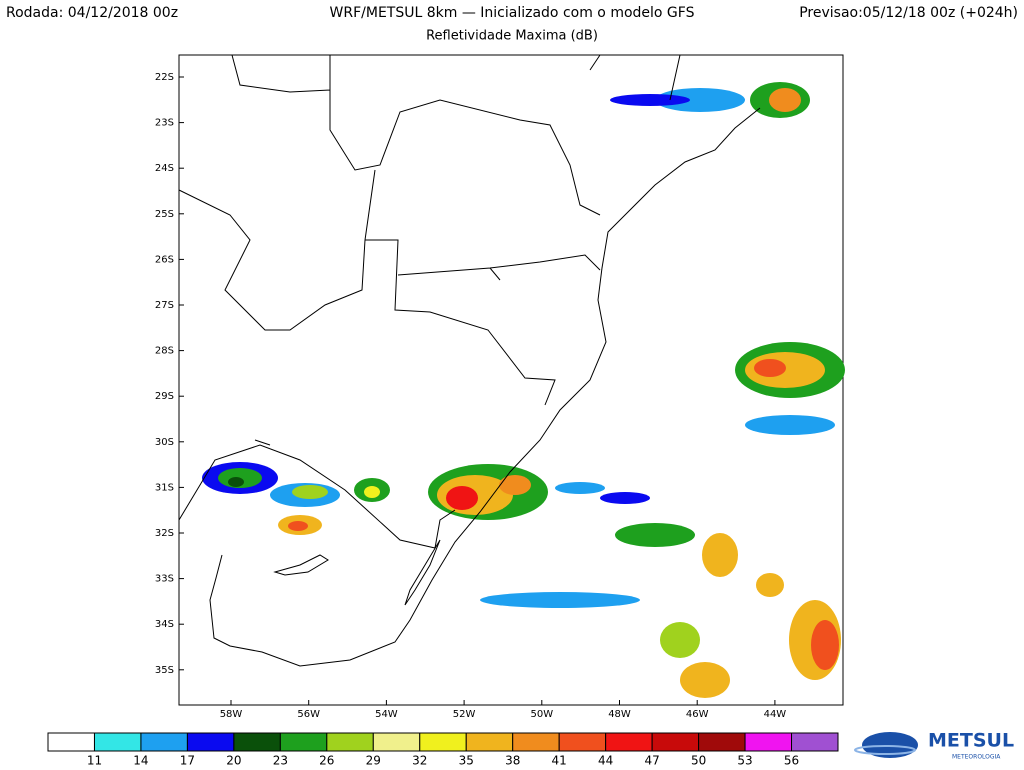 Image resolution: width=1024 pixels, height=770 pixels. What do you see at coordinates (164, 259) in the screenshot?
I see `lat-label: 26S` at bounding box center [164, 259].